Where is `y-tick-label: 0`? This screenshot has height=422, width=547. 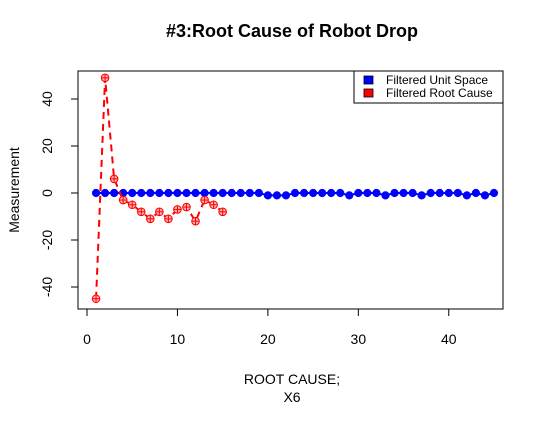
y-tick-label: 0 is located at coordinates (47, 193).